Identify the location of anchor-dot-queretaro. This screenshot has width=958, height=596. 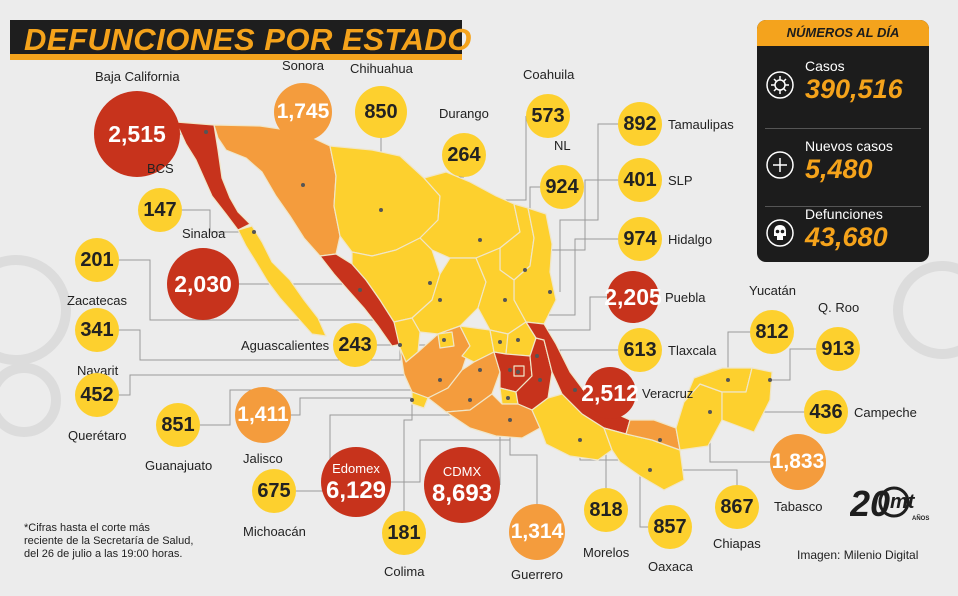
(500, 342).